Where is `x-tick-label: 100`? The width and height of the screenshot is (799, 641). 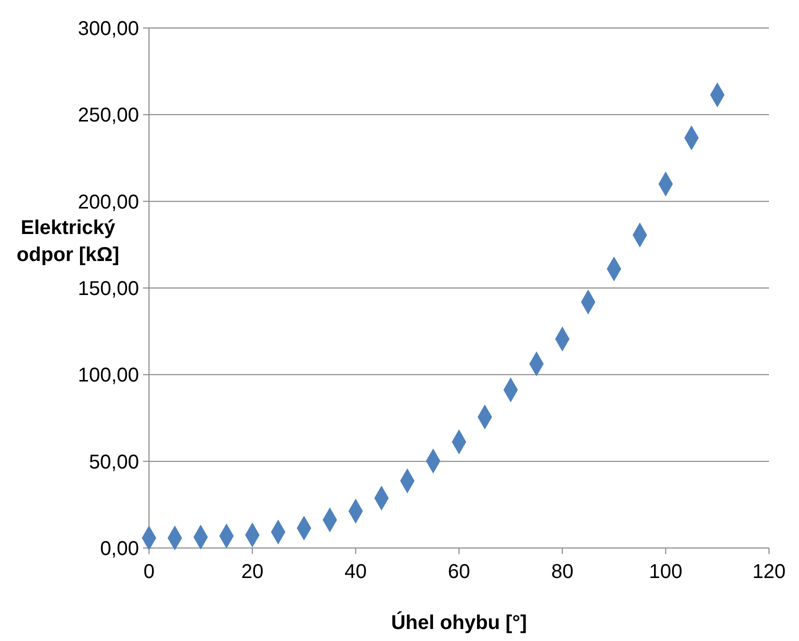
x-tick-label: 100 is located at coordinates (665, 572).